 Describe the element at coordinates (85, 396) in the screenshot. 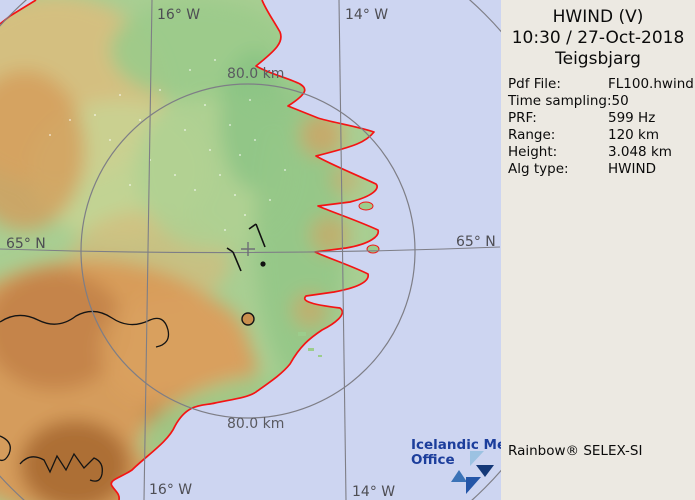

I see `glacier-contours` at that location.